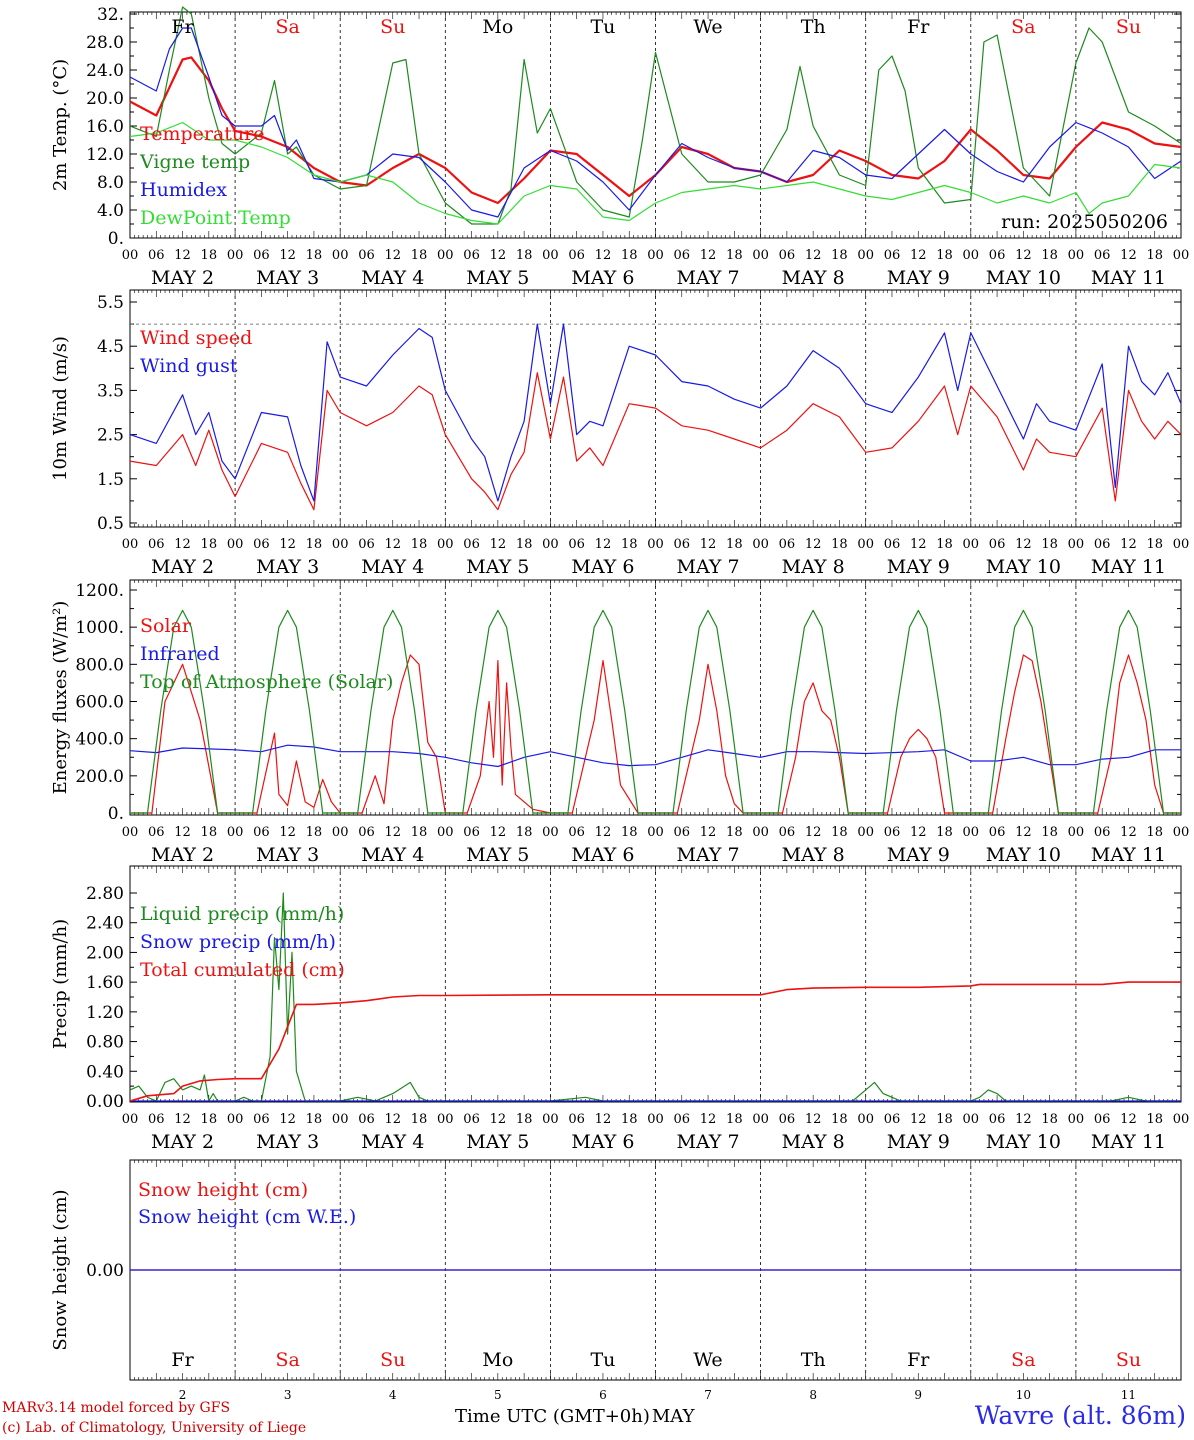 The image size is (1194, 1440). What do you see at coordinates (497, 1142) in the screenshot?
I see `x-date-label: MAY 5` at bounding box center [497, 1142].